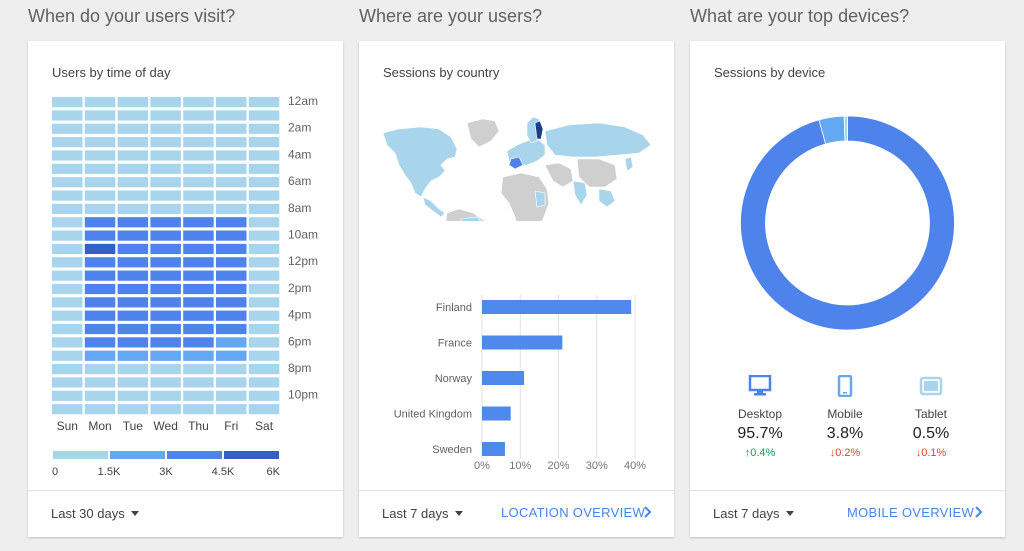 The height and width of the screenshot is (551, 1024). What do you see at coordinates (573, 512) in the screenshot?
I see `location-overview-link: LOCATION OVERVIEW` at bounding box center [573, 512].